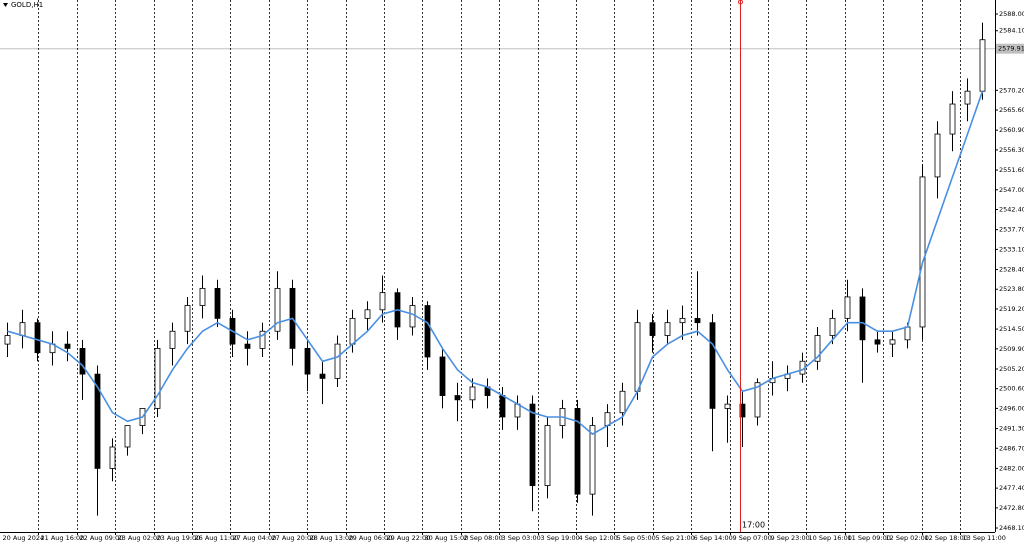 The height and width of the screenshot is (544, 1024). Describe the element at coordinates (1011, 408) in the screenshot. I see `y-tick-label: 2496.00` at that location.